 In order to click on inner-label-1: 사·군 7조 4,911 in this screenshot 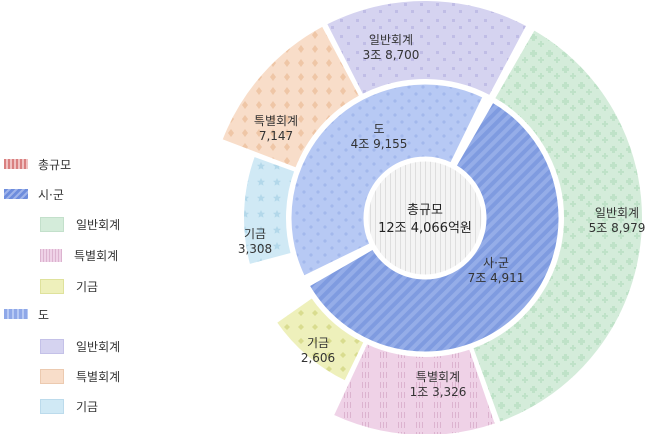, I will do `click(496, 270)`.